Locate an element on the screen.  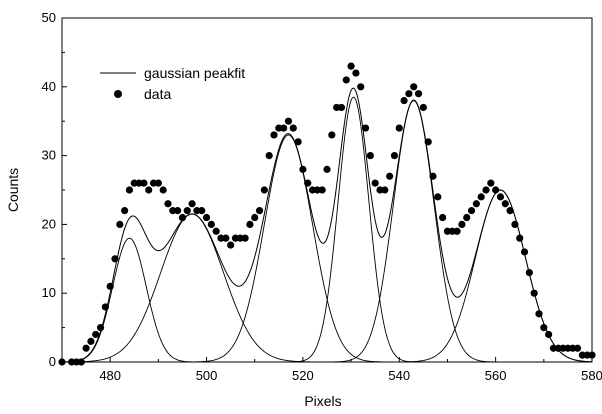
x-tick-label: 500 is located at coordinates (207, 375).